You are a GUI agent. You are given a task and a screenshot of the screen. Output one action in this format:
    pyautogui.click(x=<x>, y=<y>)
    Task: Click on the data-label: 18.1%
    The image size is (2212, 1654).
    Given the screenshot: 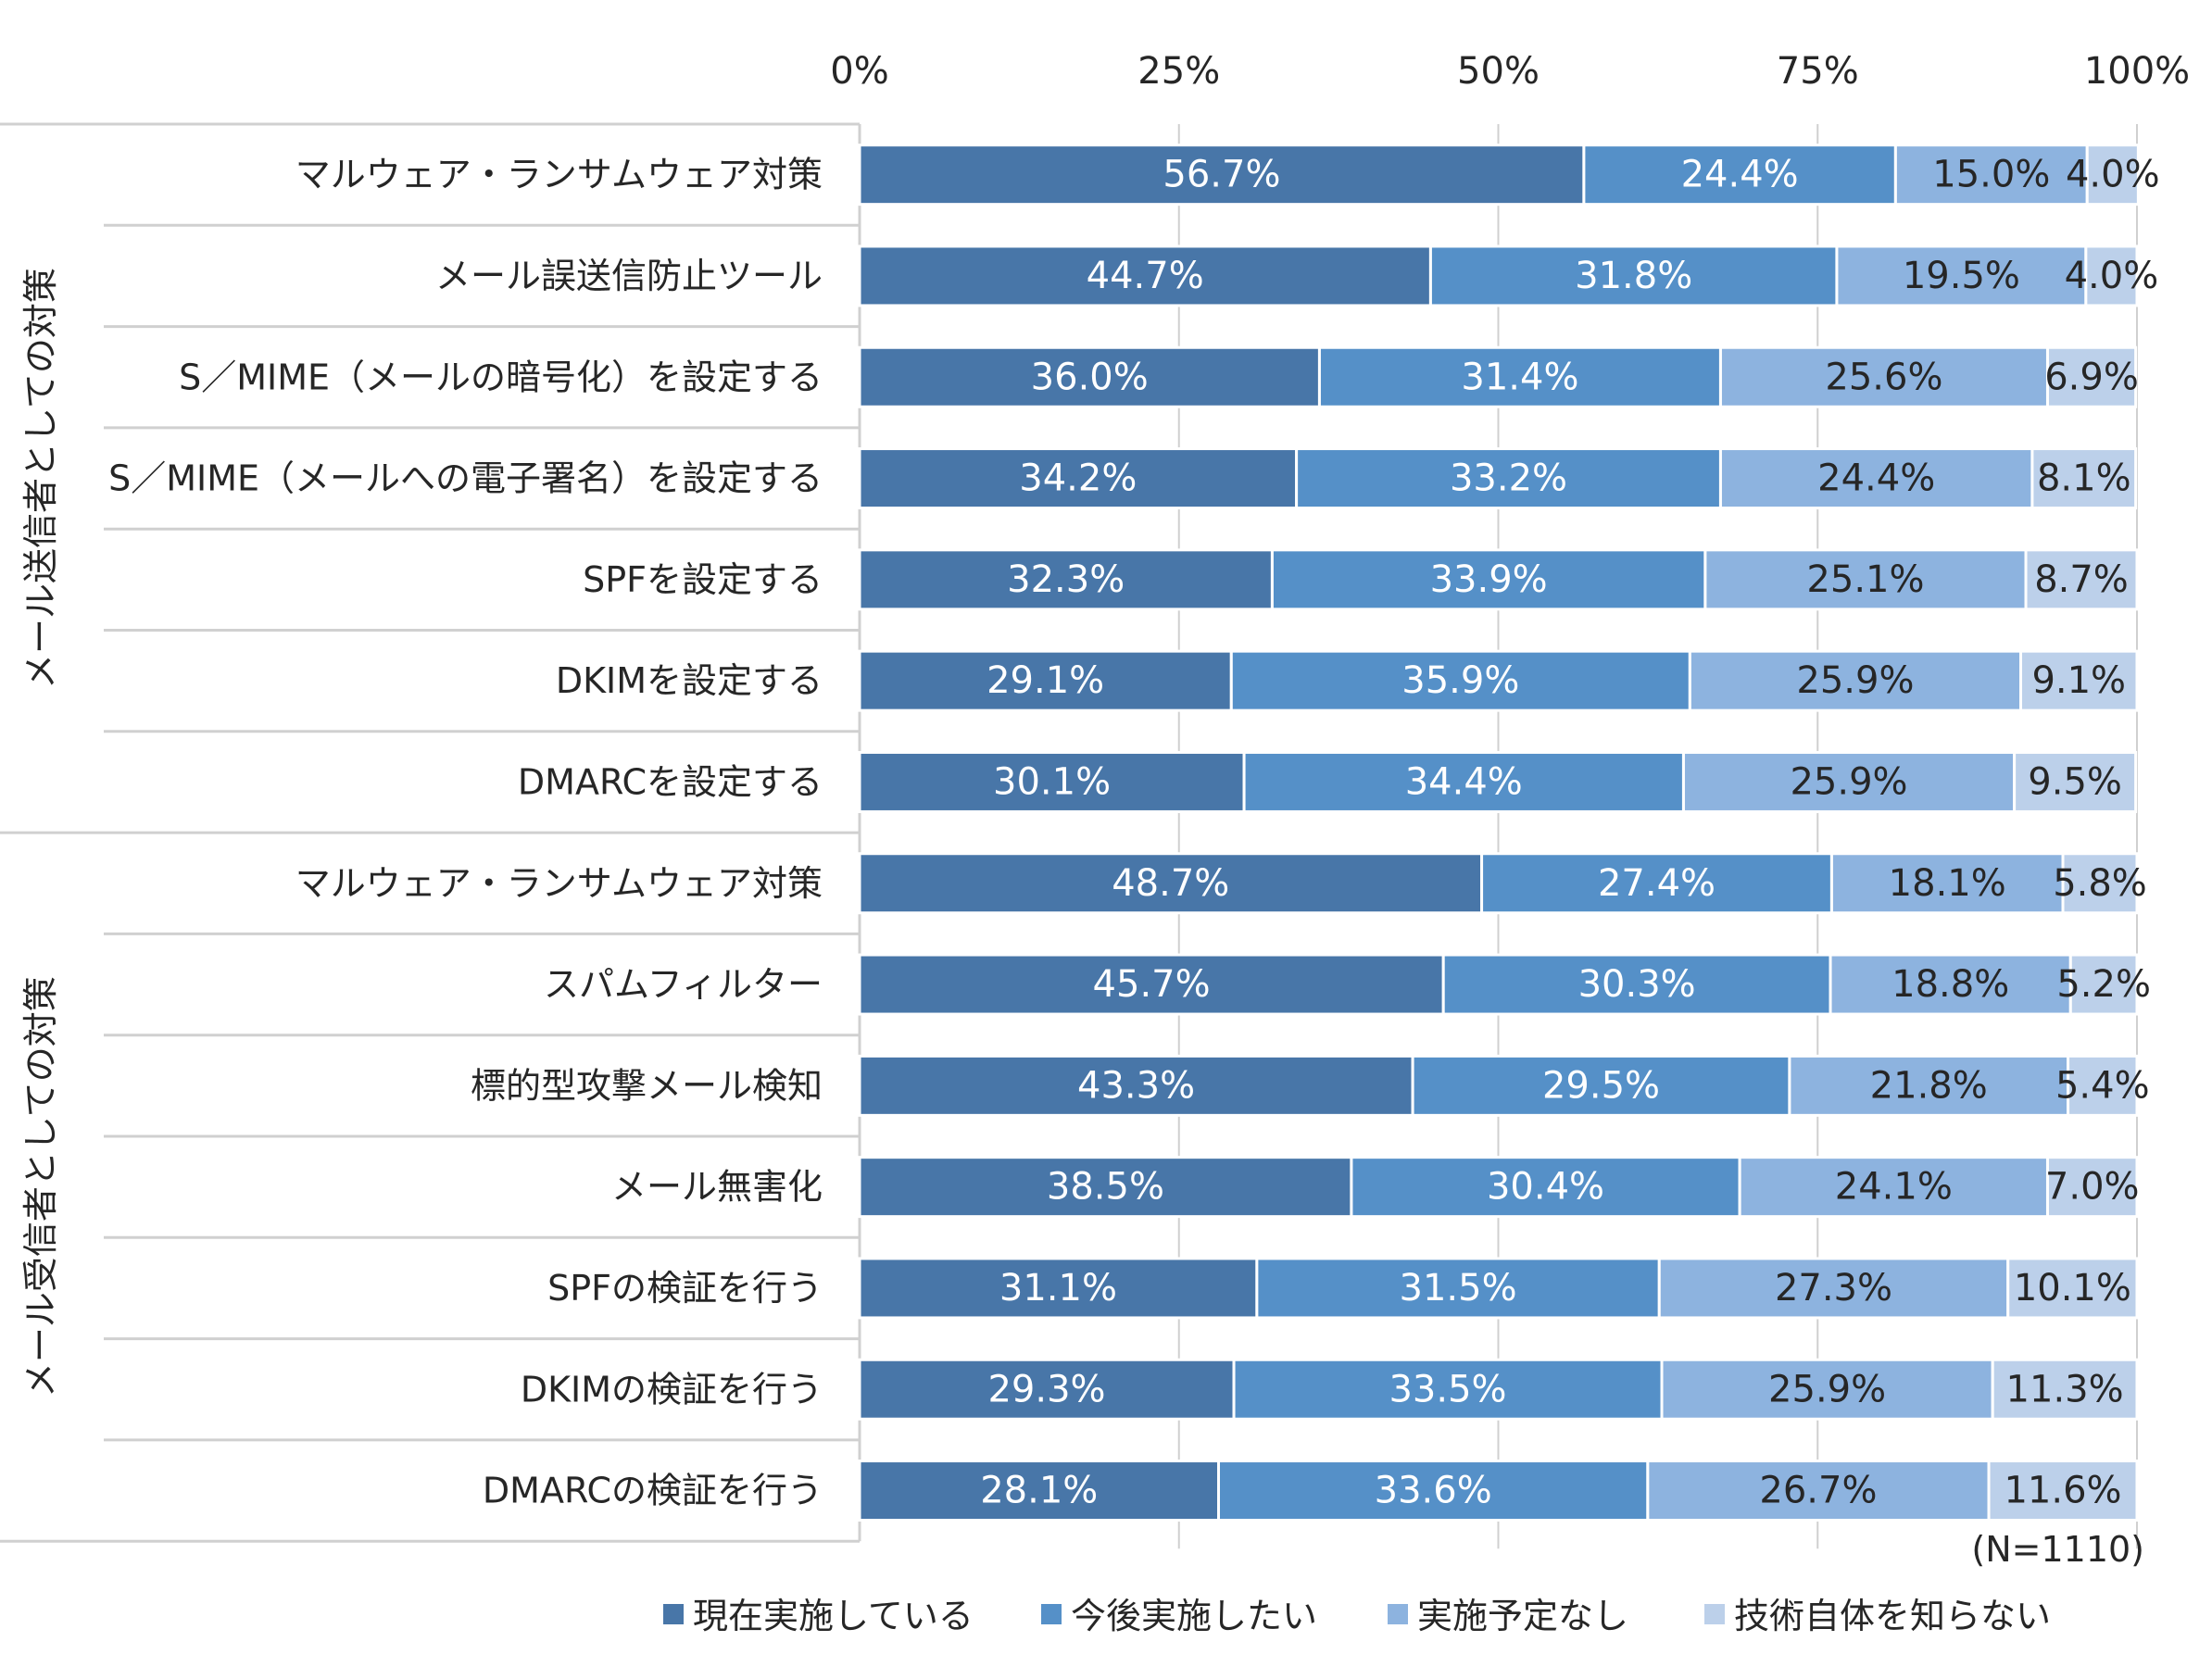 What is the action you would take?
    pyautogui.click(x=1948, y=883)
    